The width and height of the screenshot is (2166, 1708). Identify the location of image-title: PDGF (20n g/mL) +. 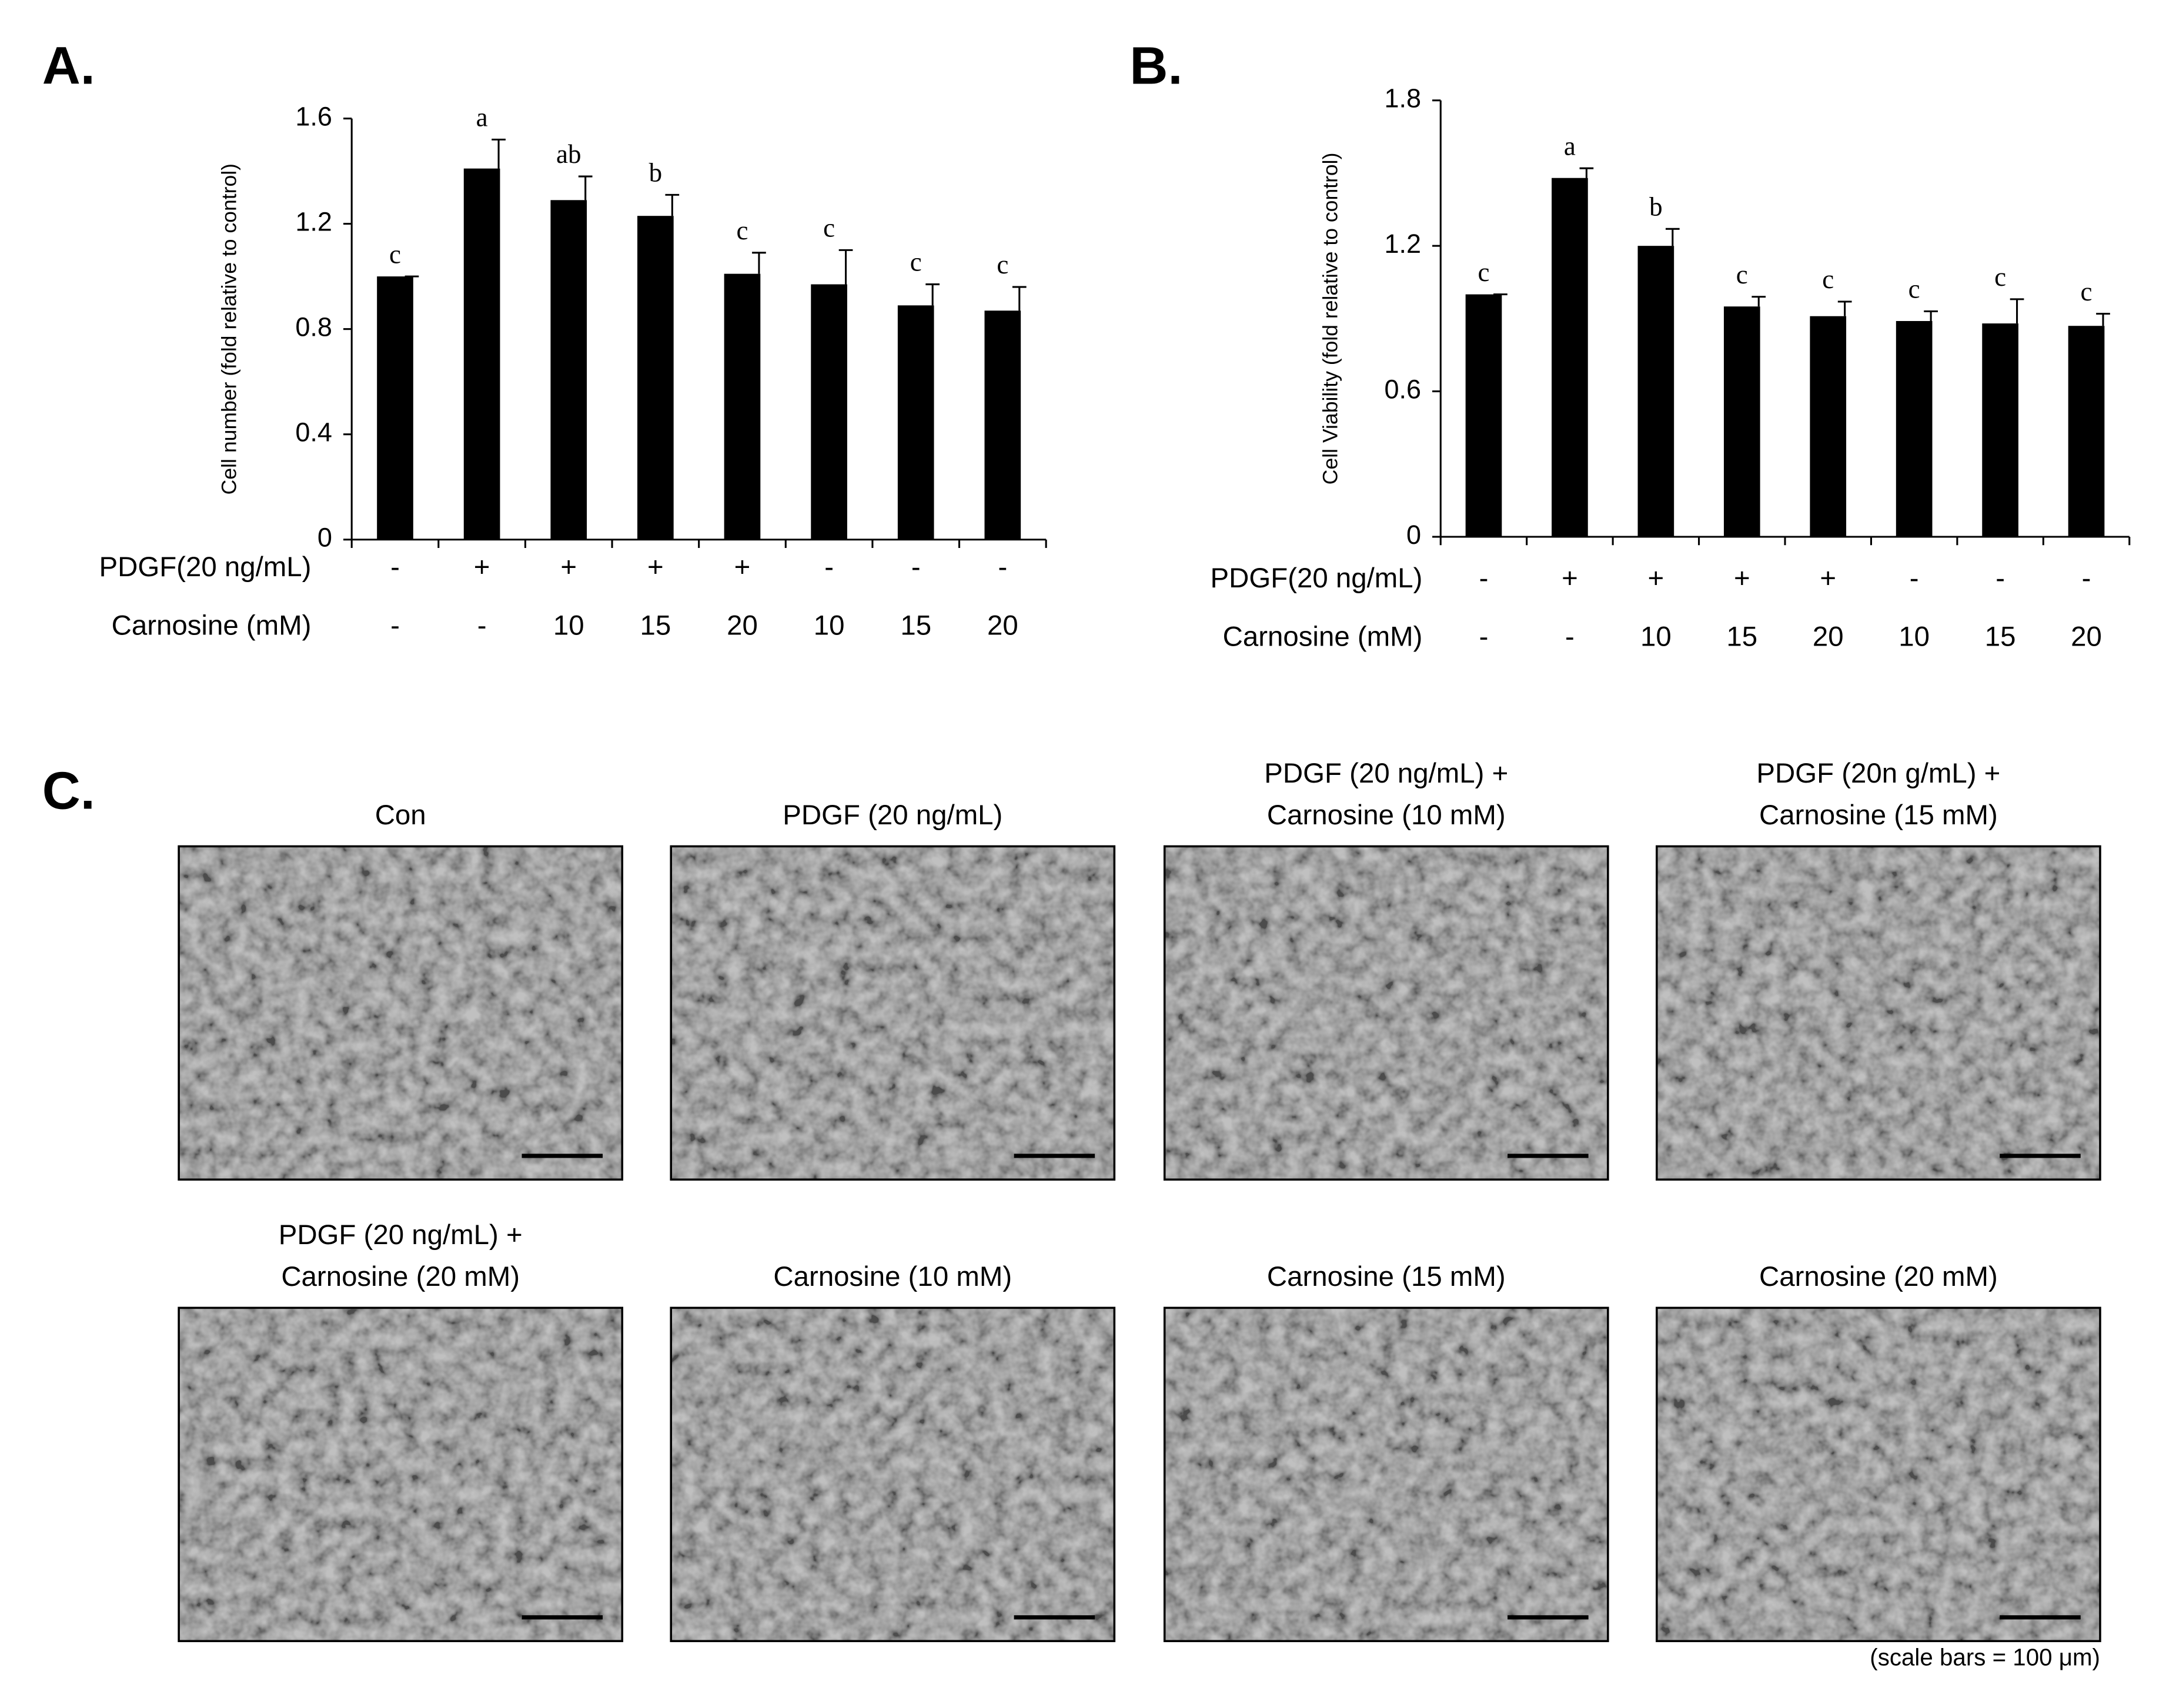
(1878, 774).